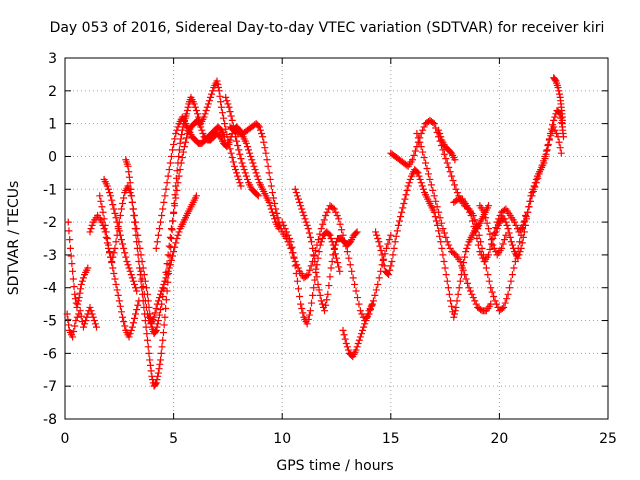 This screenshot has height=480, width=640. I want to click on y-tick-label: -1, so click(50, 190).